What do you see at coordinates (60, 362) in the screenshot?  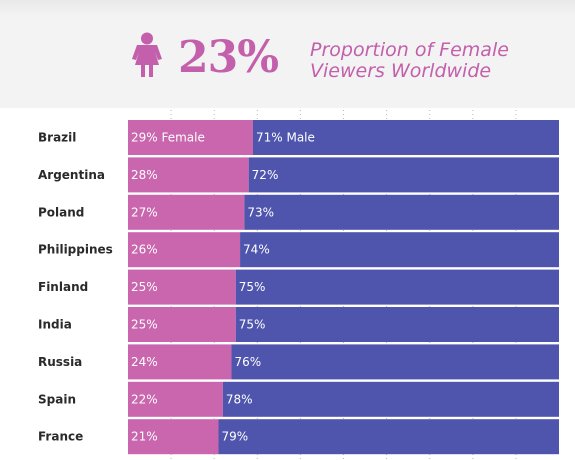 I see `country-label: Russia` at bounding box center [60, 362].